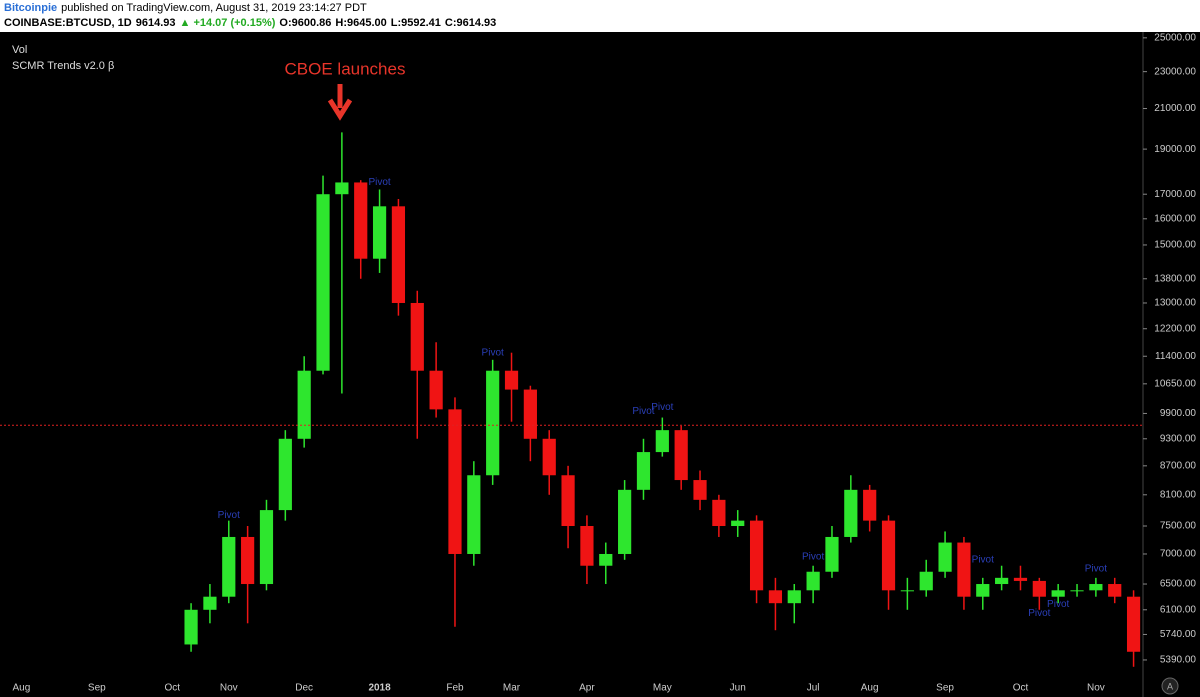 Image resolution: width=1200 pixels, height=697 pixels. What do you see at coordinates (1175, 245) in the screenshot?
I see `y-tick-label: 15000.00` at bounding box center [1175, 245].